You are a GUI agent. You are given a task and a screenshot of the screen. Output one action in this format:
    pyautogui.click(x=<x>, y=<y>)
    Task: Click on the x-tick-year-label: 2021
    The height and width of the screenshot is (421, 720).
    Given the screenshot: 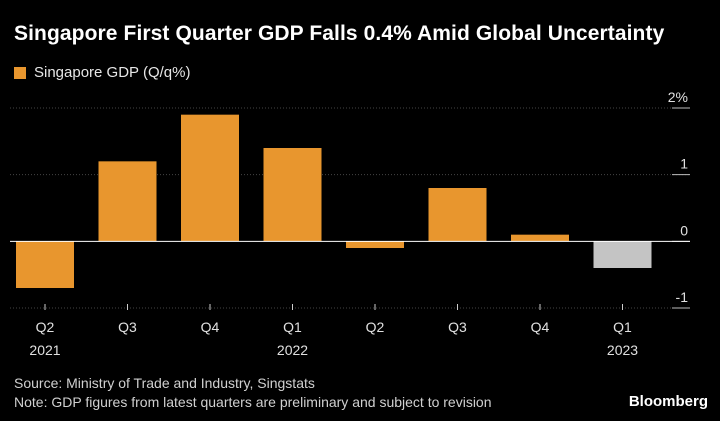 What is the action you would take?
    pyautogui.click(x=44, y=350)
    